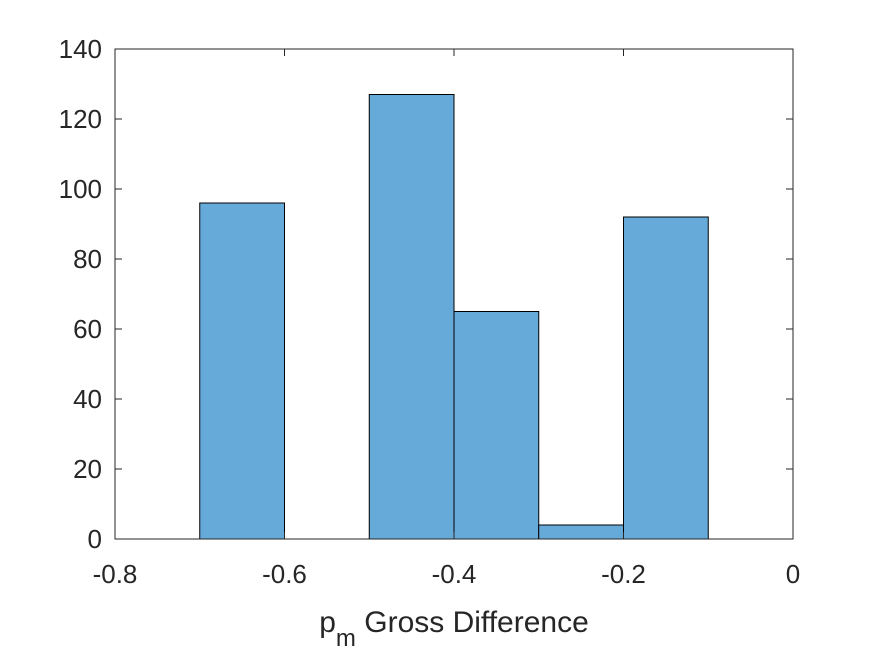  Describe the element at coordinates (87, 329) in the screenshot. I see `y-tick-label: 60` at that location.